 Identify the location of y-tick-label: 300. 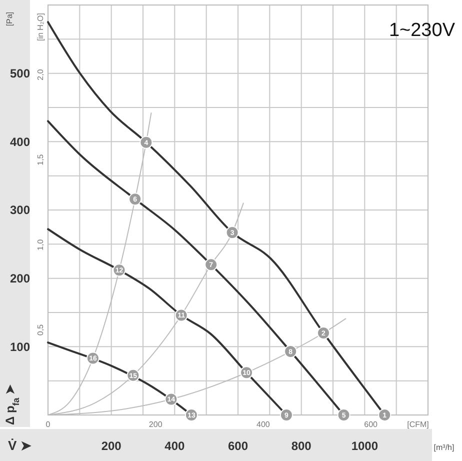
(20, 210).